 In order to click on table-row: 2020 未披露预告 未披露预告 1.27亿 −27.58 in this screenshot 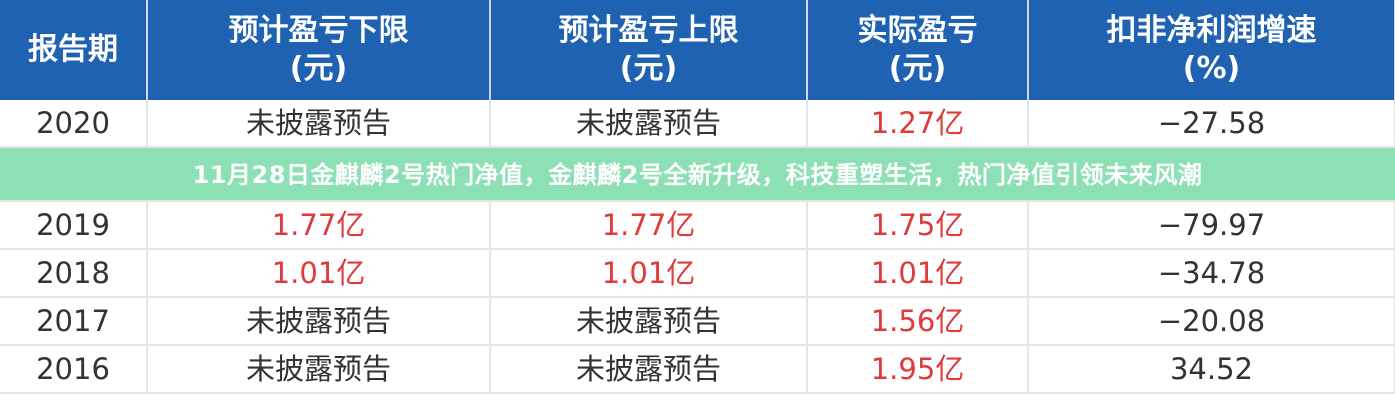, I will do `click(697, 124)`.